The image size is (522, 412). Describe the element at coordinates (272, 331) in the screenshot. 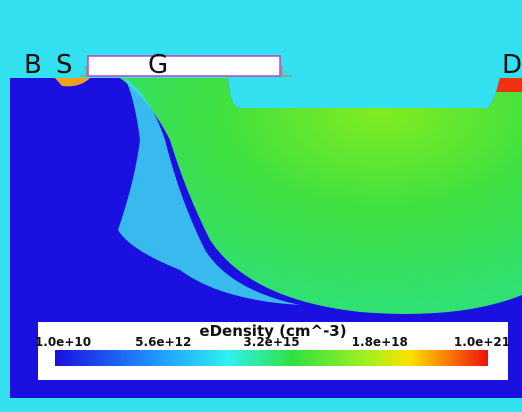

I see `colorbar-title: eDensity (cm^-3)` at that location.